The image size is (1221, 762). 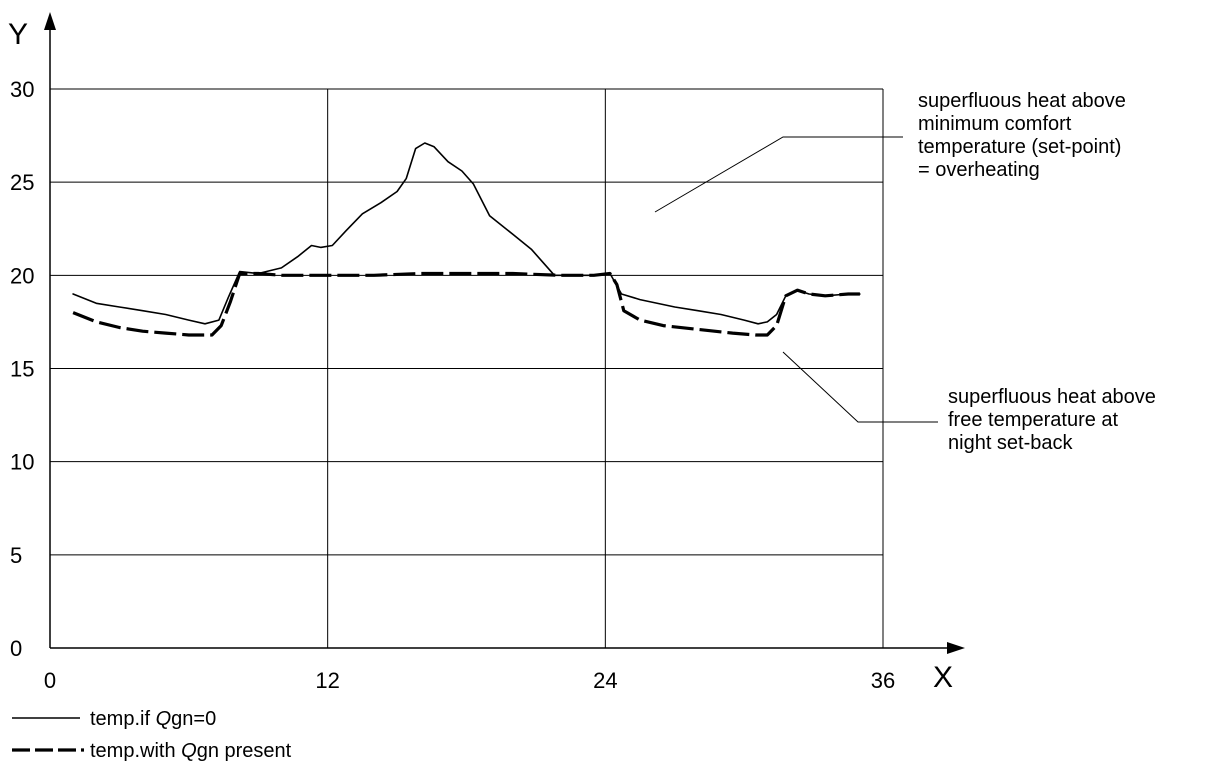 I want to click on x-axis-label: X, so click(x=943, y=677).